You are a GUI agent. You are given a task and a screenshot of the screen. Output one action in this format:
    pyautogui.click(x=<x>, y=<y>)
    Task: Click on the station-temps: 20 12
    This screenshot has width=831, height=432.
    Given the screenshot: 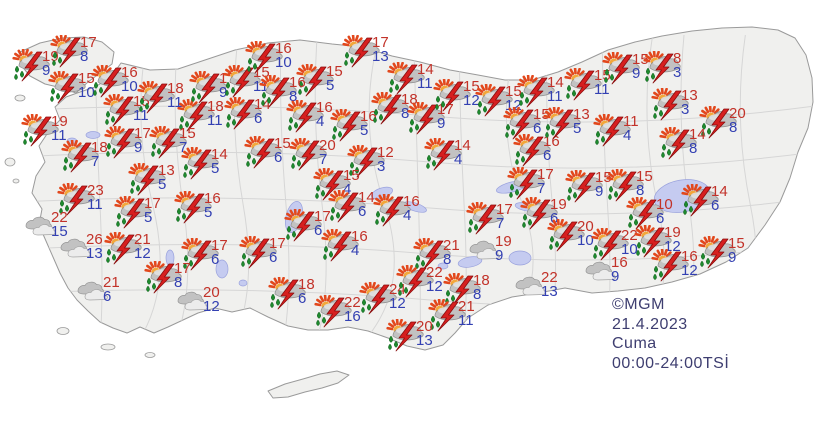 What is the action you would take?
    pyautogui.click(x=211, y=299)
    